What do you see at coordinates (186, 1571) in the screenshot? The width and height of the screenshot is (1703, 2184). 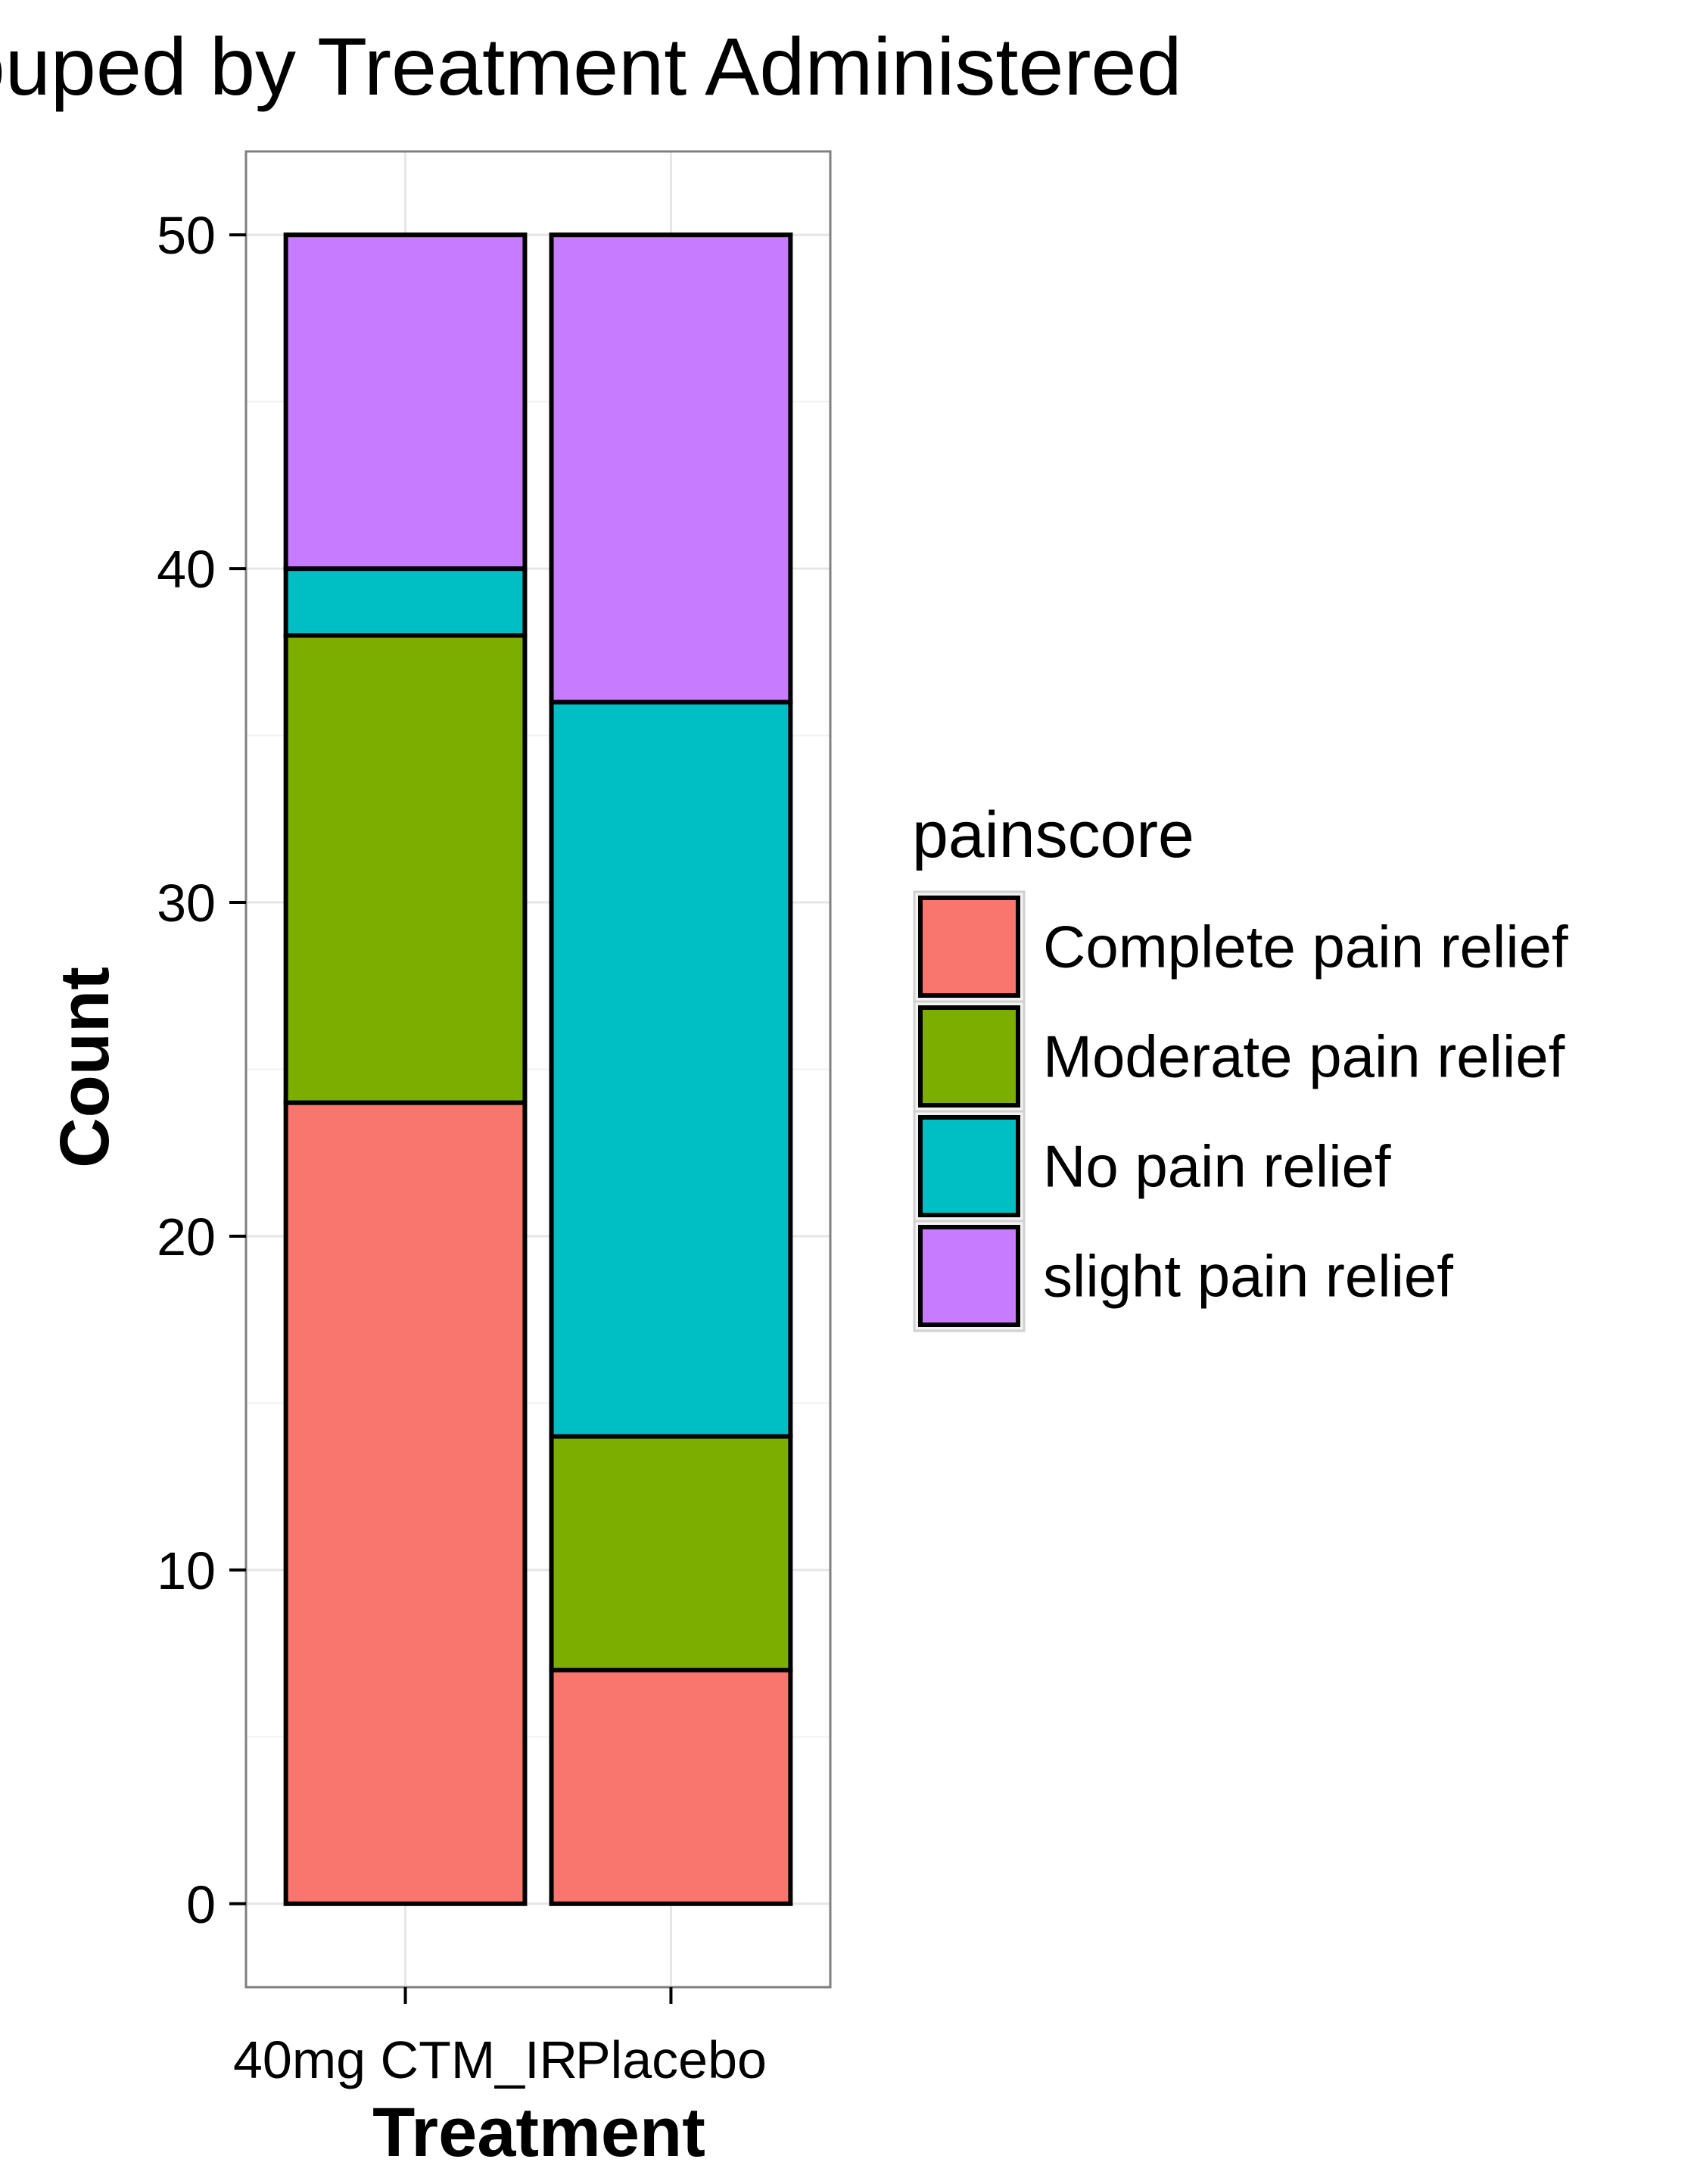 I see `y-tick-label: 10` at bounding box center [186, 1571].